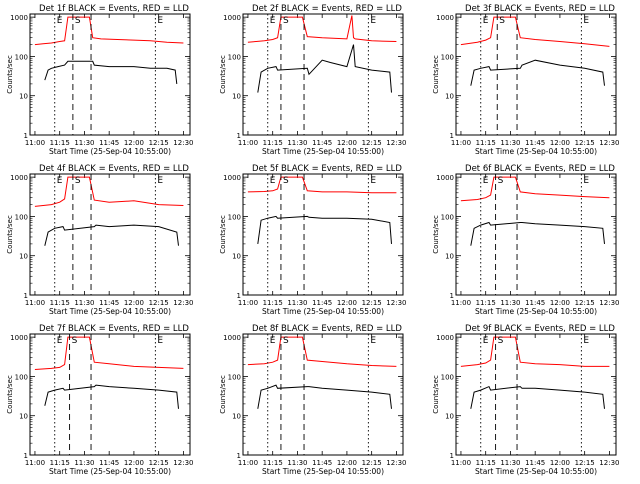  What do you see at coordinates (540, 169) in the screenshot?
I see `plot-title: Det 6f BLACK = Events, RED = LLD` at bounding box center [540, 169].